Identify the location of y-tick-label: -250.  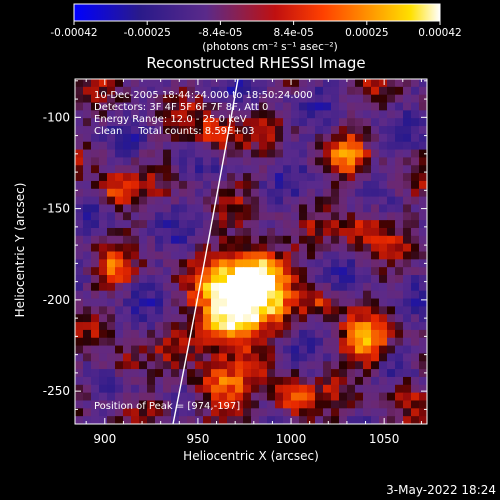
(56, 391).